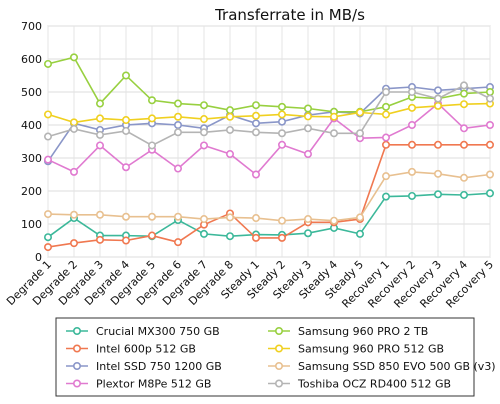 The width and height of the screenshot is (500, 404). Describe the element at coordinates (397, 366) in the screenshot. I see `legend-label: Samsung SSD 850 EVO 500 GB (v3)` at that location.